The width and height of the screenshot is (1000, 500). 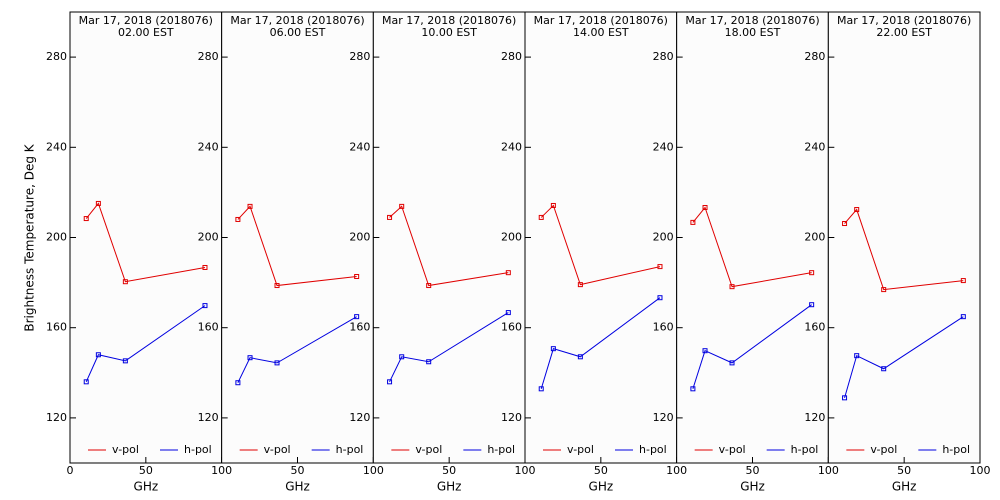 What do you see at coordinates (146, 32) in the screenshot?
I see `panel-subtitle: 02.00 EST` at bounding box center [146, 32].